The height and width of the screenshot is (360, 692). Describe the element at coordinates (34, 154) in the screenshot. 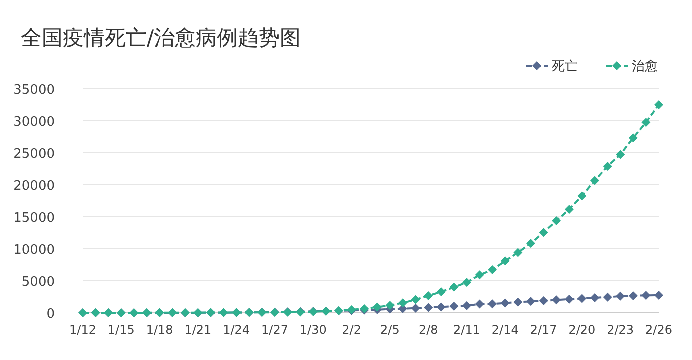

I see `y-tick-label: 25000` at that location.